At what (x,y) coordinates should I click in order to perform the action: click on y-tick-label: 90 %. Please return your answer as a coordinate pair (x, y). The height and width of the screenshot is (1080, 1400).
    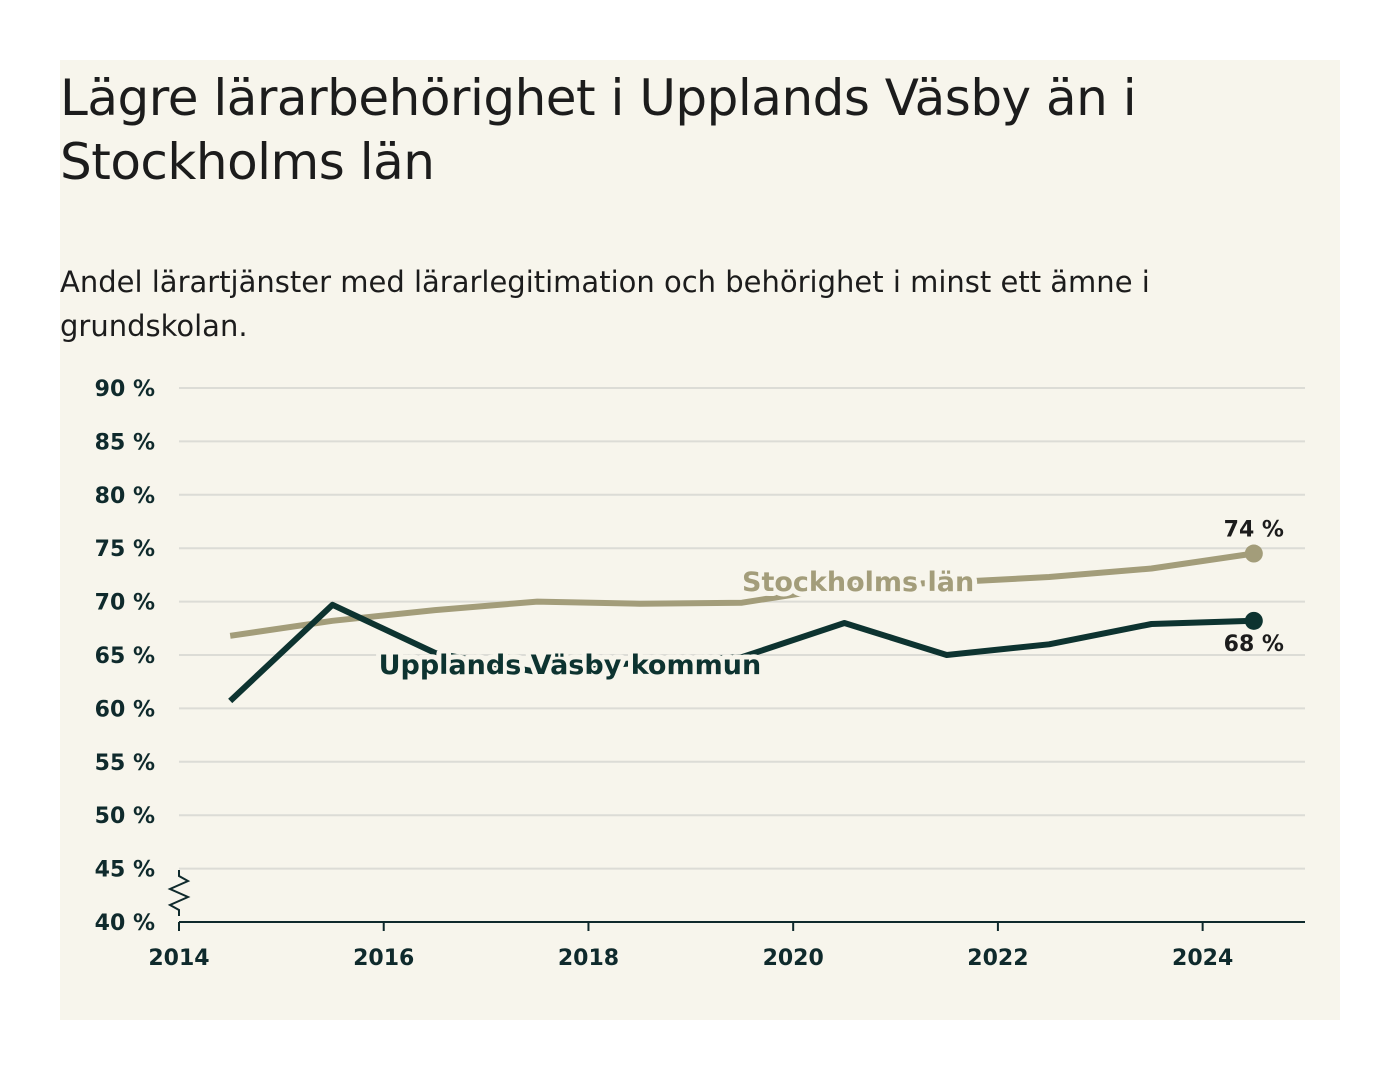
    Looking at the image, I should click on (125, 389).